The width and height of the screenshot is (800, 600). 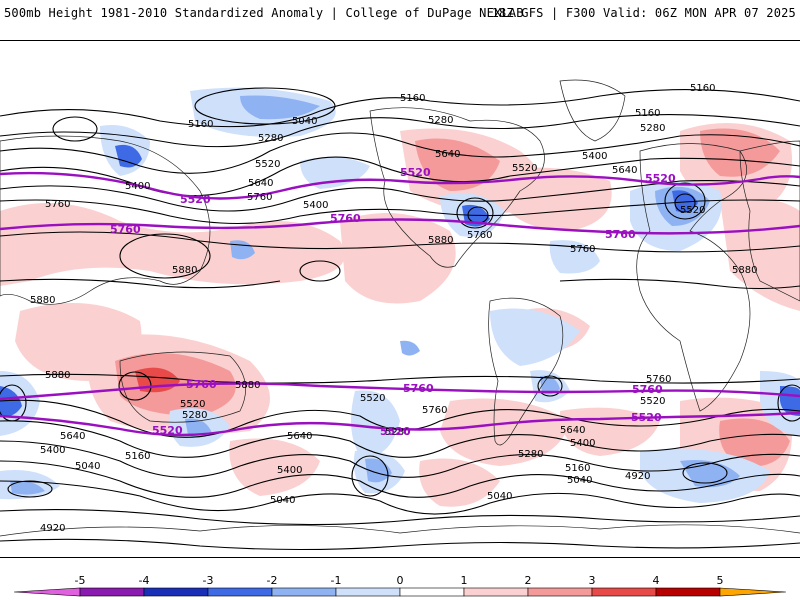 What do you see at coordinates (272, 580) in the screenshot?
I see `colorbar-tick-label: -2` at bounding box center [272, 580].